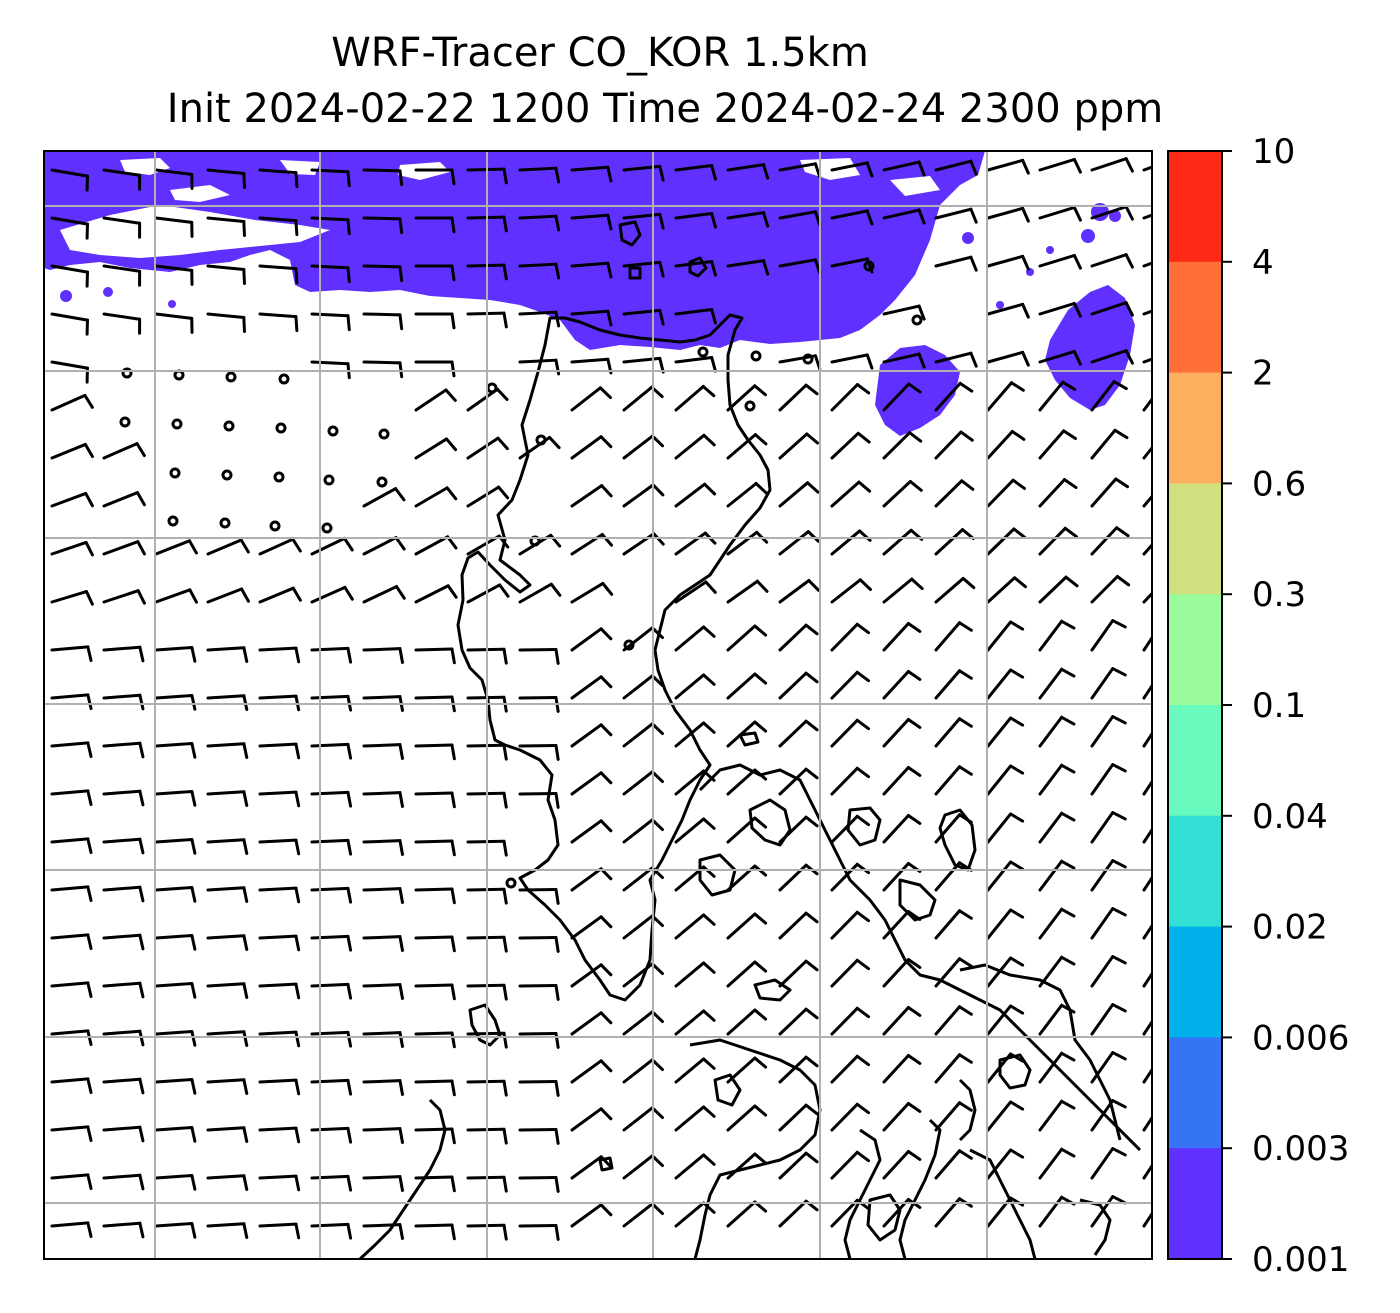  What do you see at coordinates (1300, 1038) in the screenshot?
I see `colorbar-tick-label: 0.006` at bounding box center [1300, 1038].